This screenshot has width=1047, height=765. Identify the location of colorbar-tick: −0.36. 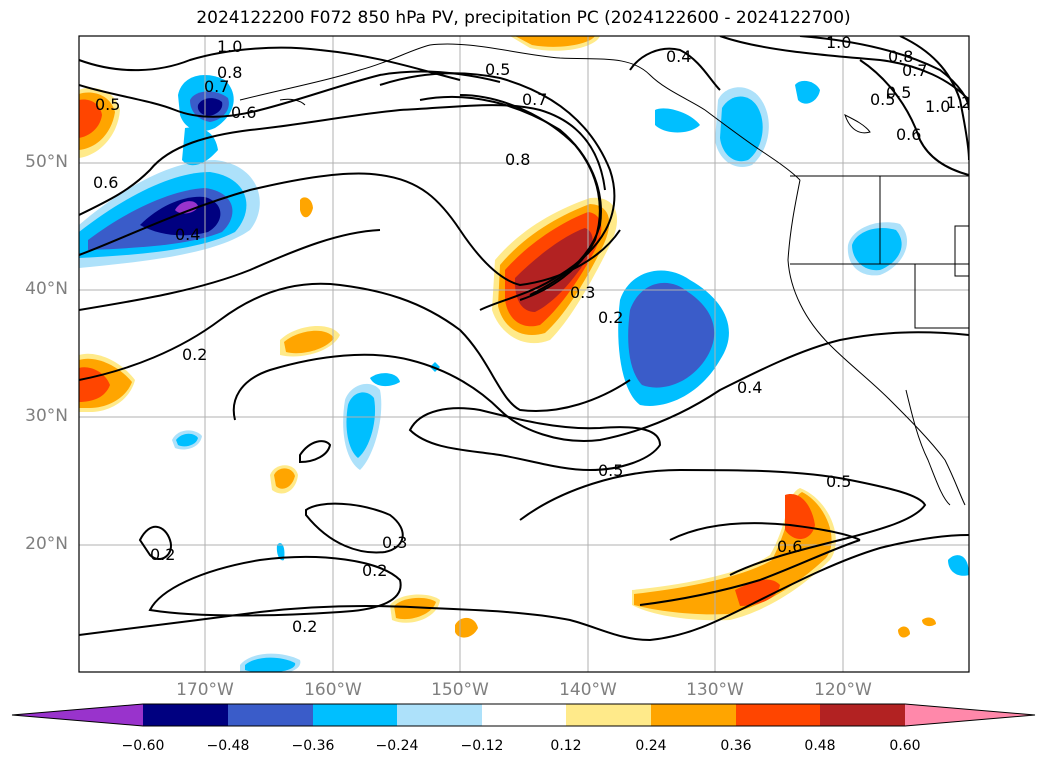
(313, 746).